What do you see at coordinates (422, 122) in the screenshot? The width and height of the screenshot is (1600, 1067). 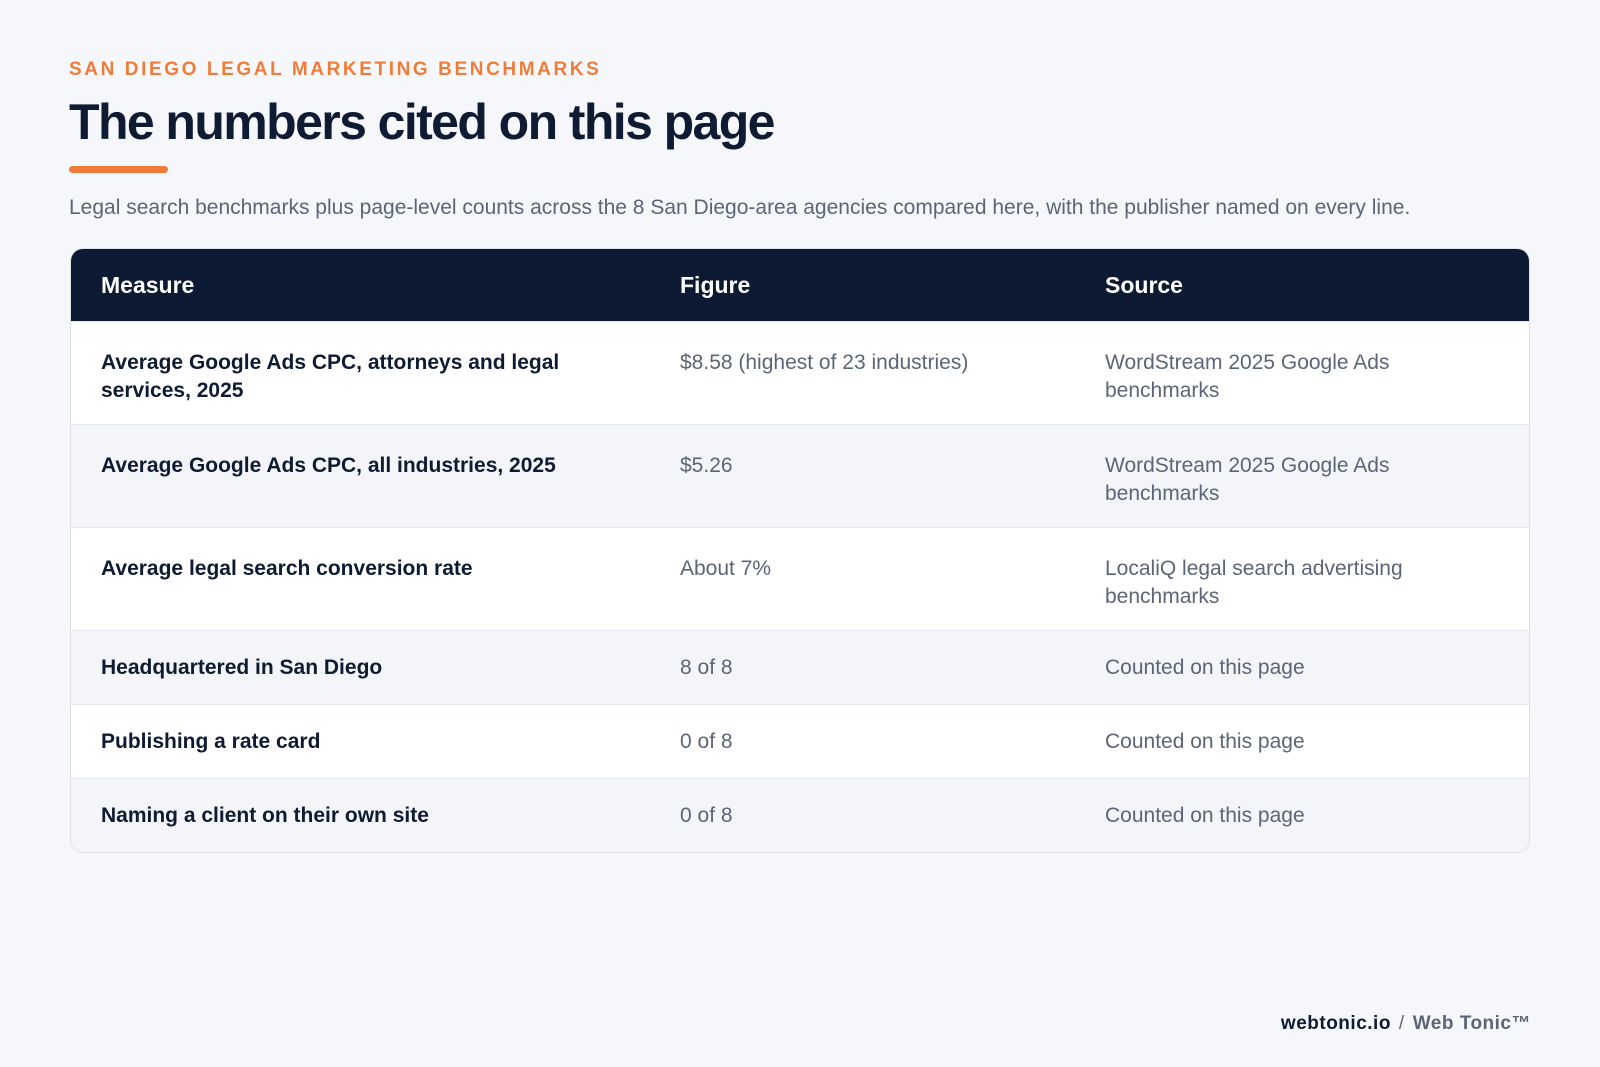 I see `page-title: The numbers cited on this page` at bounding box center [422, 122].